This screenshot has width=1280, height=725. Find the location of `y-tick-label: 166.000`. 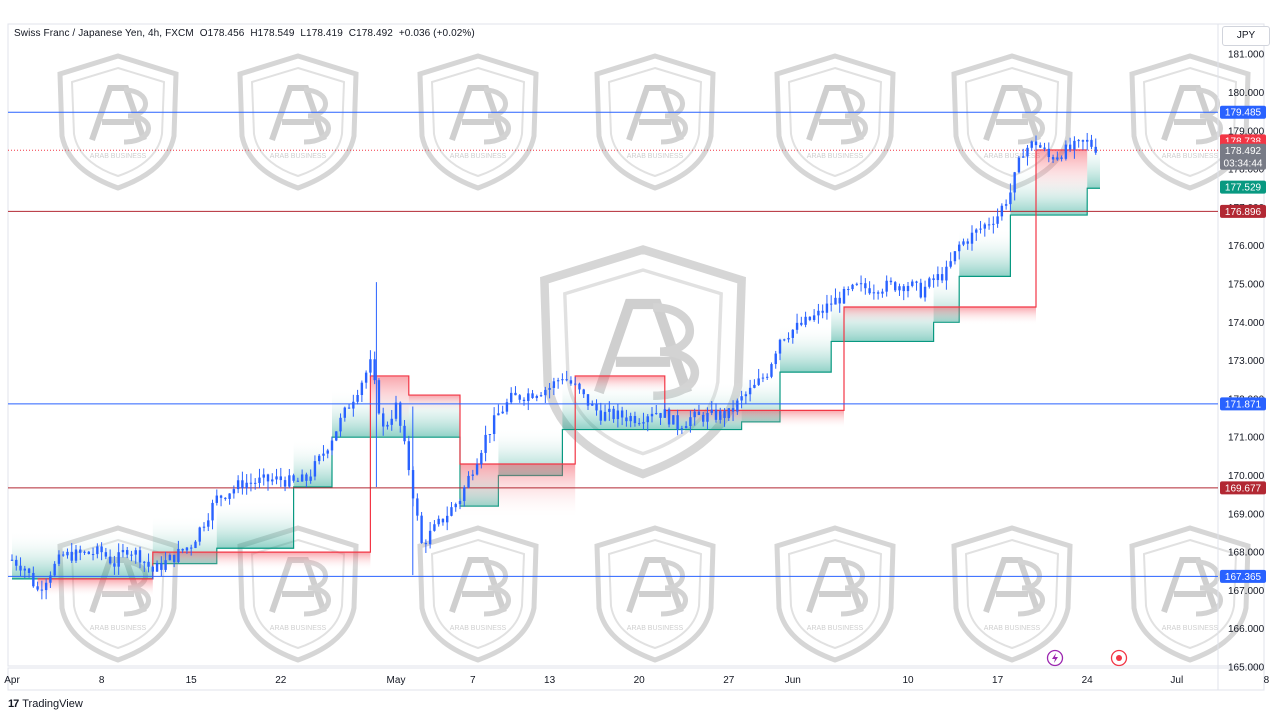

y-tick-label: 166.000 is located at coordinates (1246, 629).